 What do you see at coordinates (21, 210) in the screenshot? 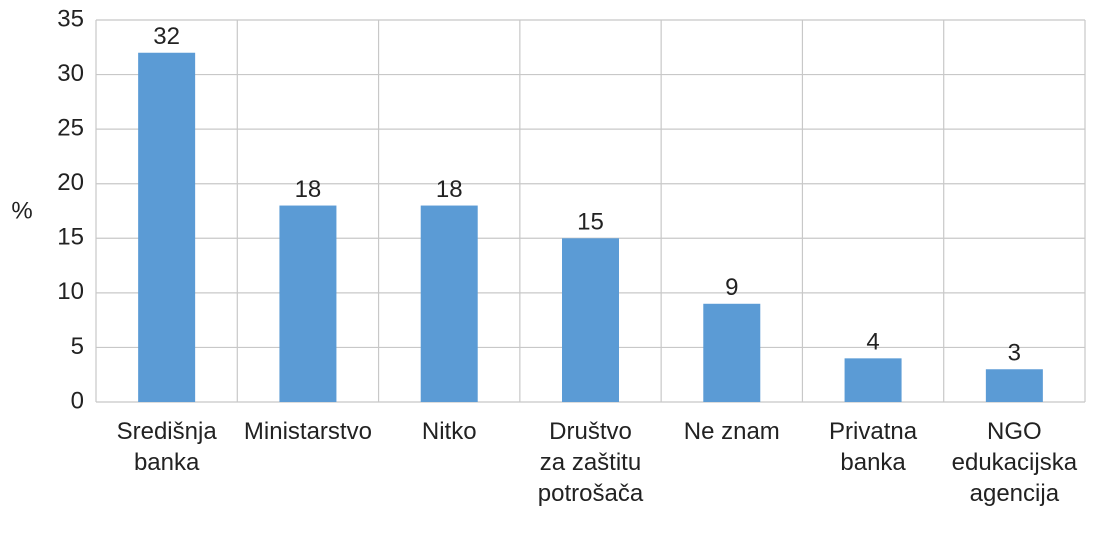
I see `y-axis-label: %` at bounding box center [21, 210].